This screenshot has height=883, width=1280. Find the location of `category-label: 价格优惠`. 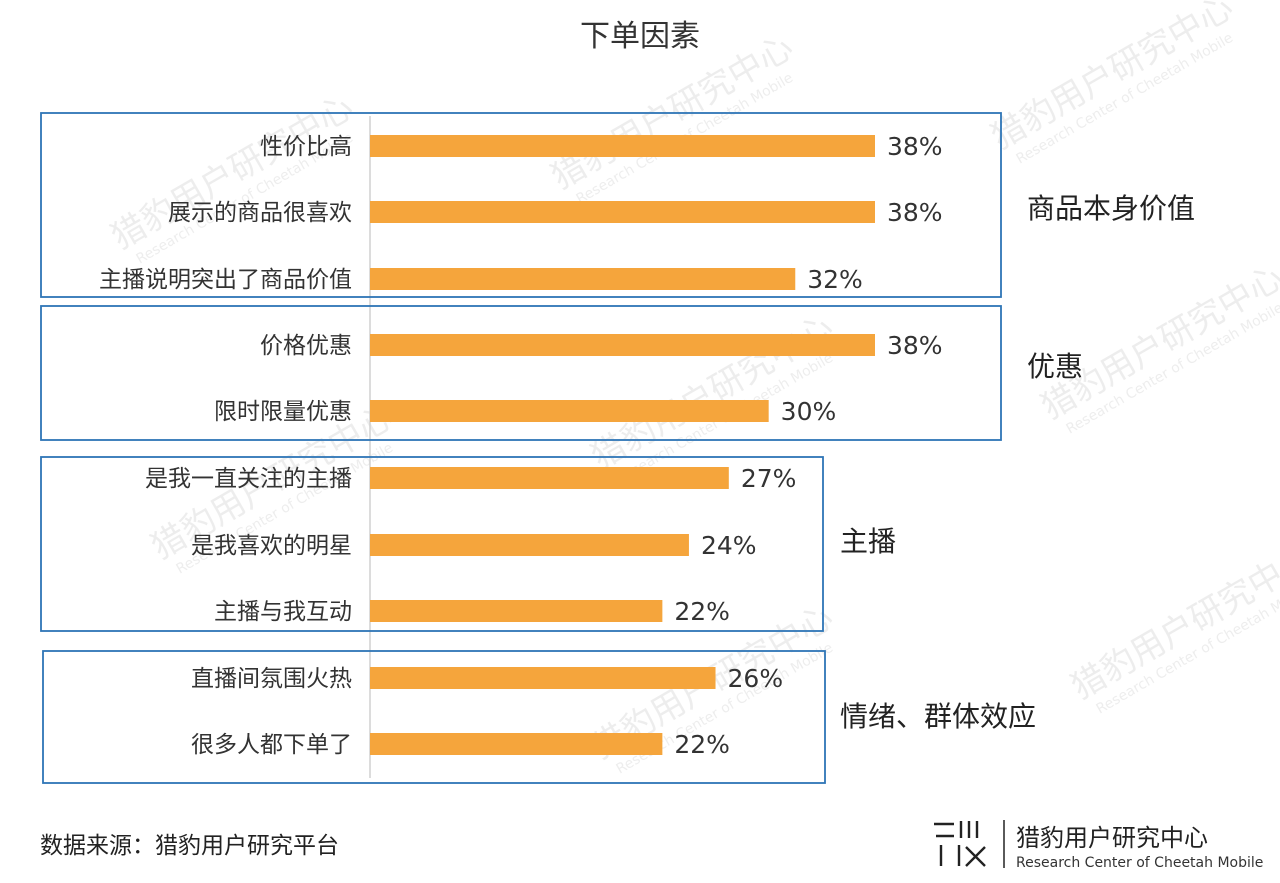

category-label: 价格优惠 is located at coordinates (306, 346).